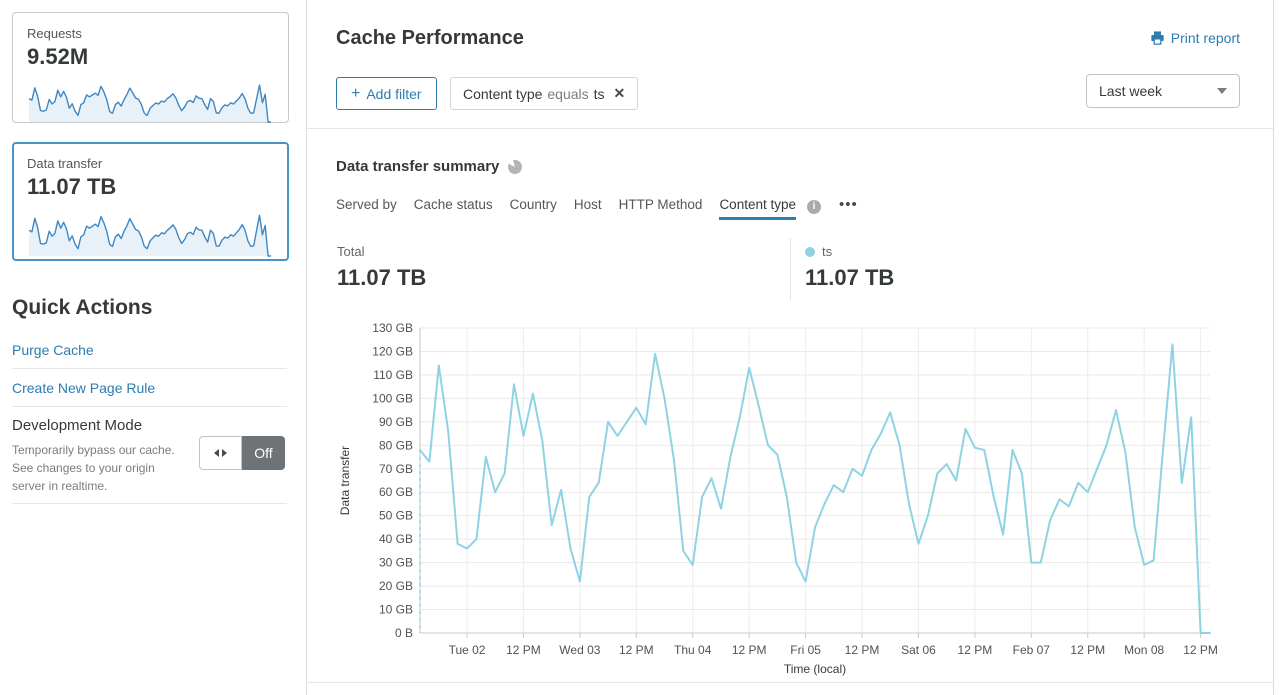 This screenshot has height=695, width=1285. I want to click on svg-text: 10 GB, so click(396, 610).